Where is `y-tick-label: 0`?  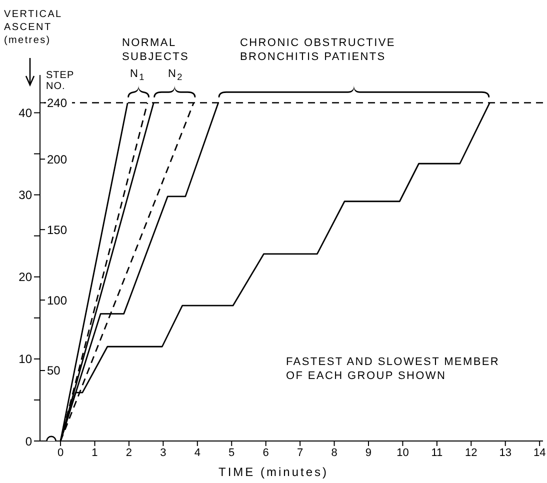
y-tick-label: 0 is located at coordinates (28, 441).